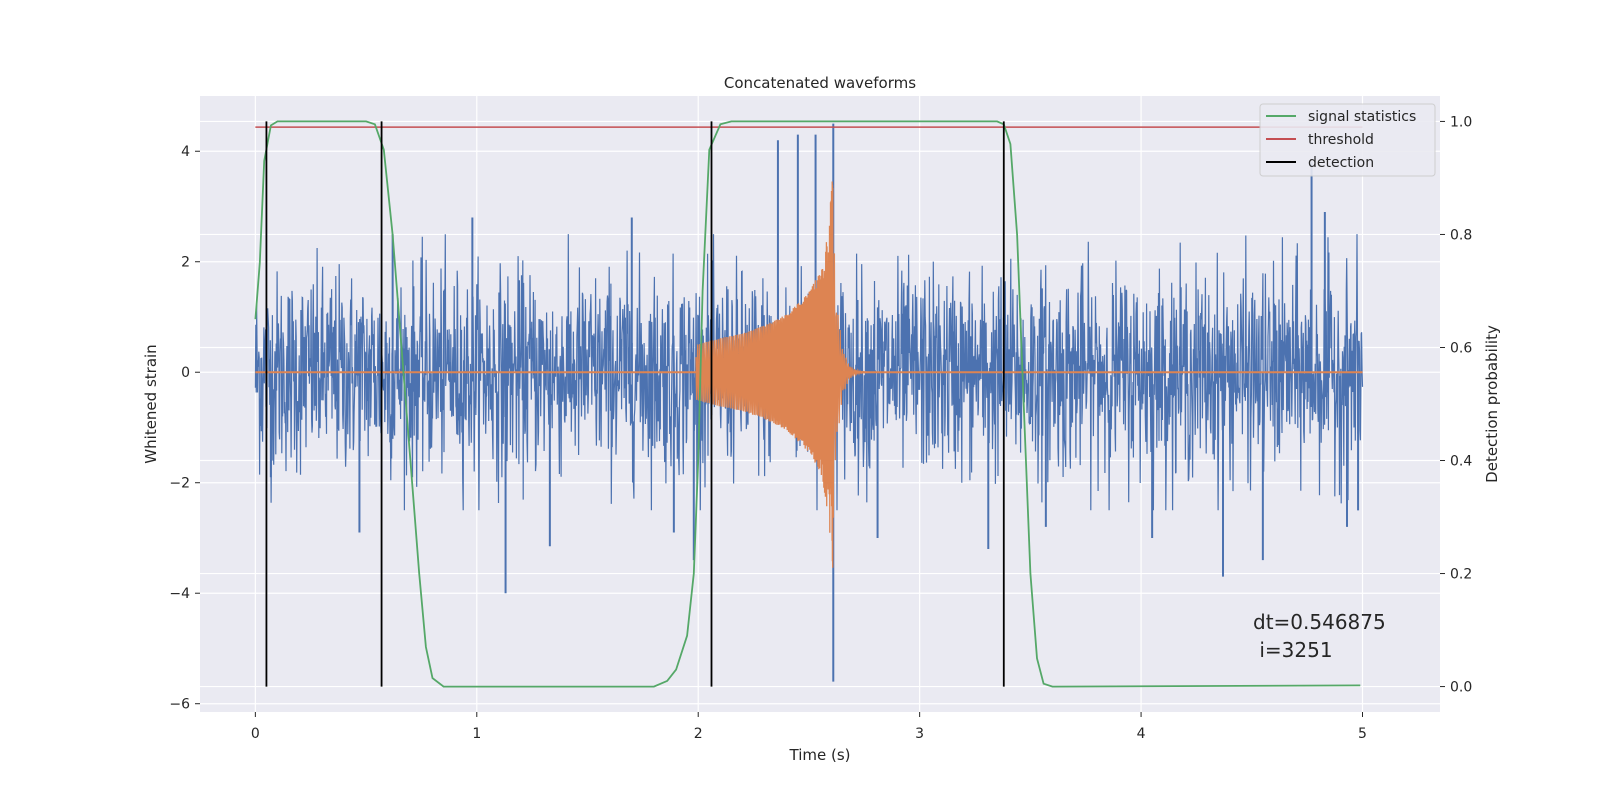  Describe the element at coordinates (185, 373) in the screenshot. I see `y-tick-label-3: 0` at that location.